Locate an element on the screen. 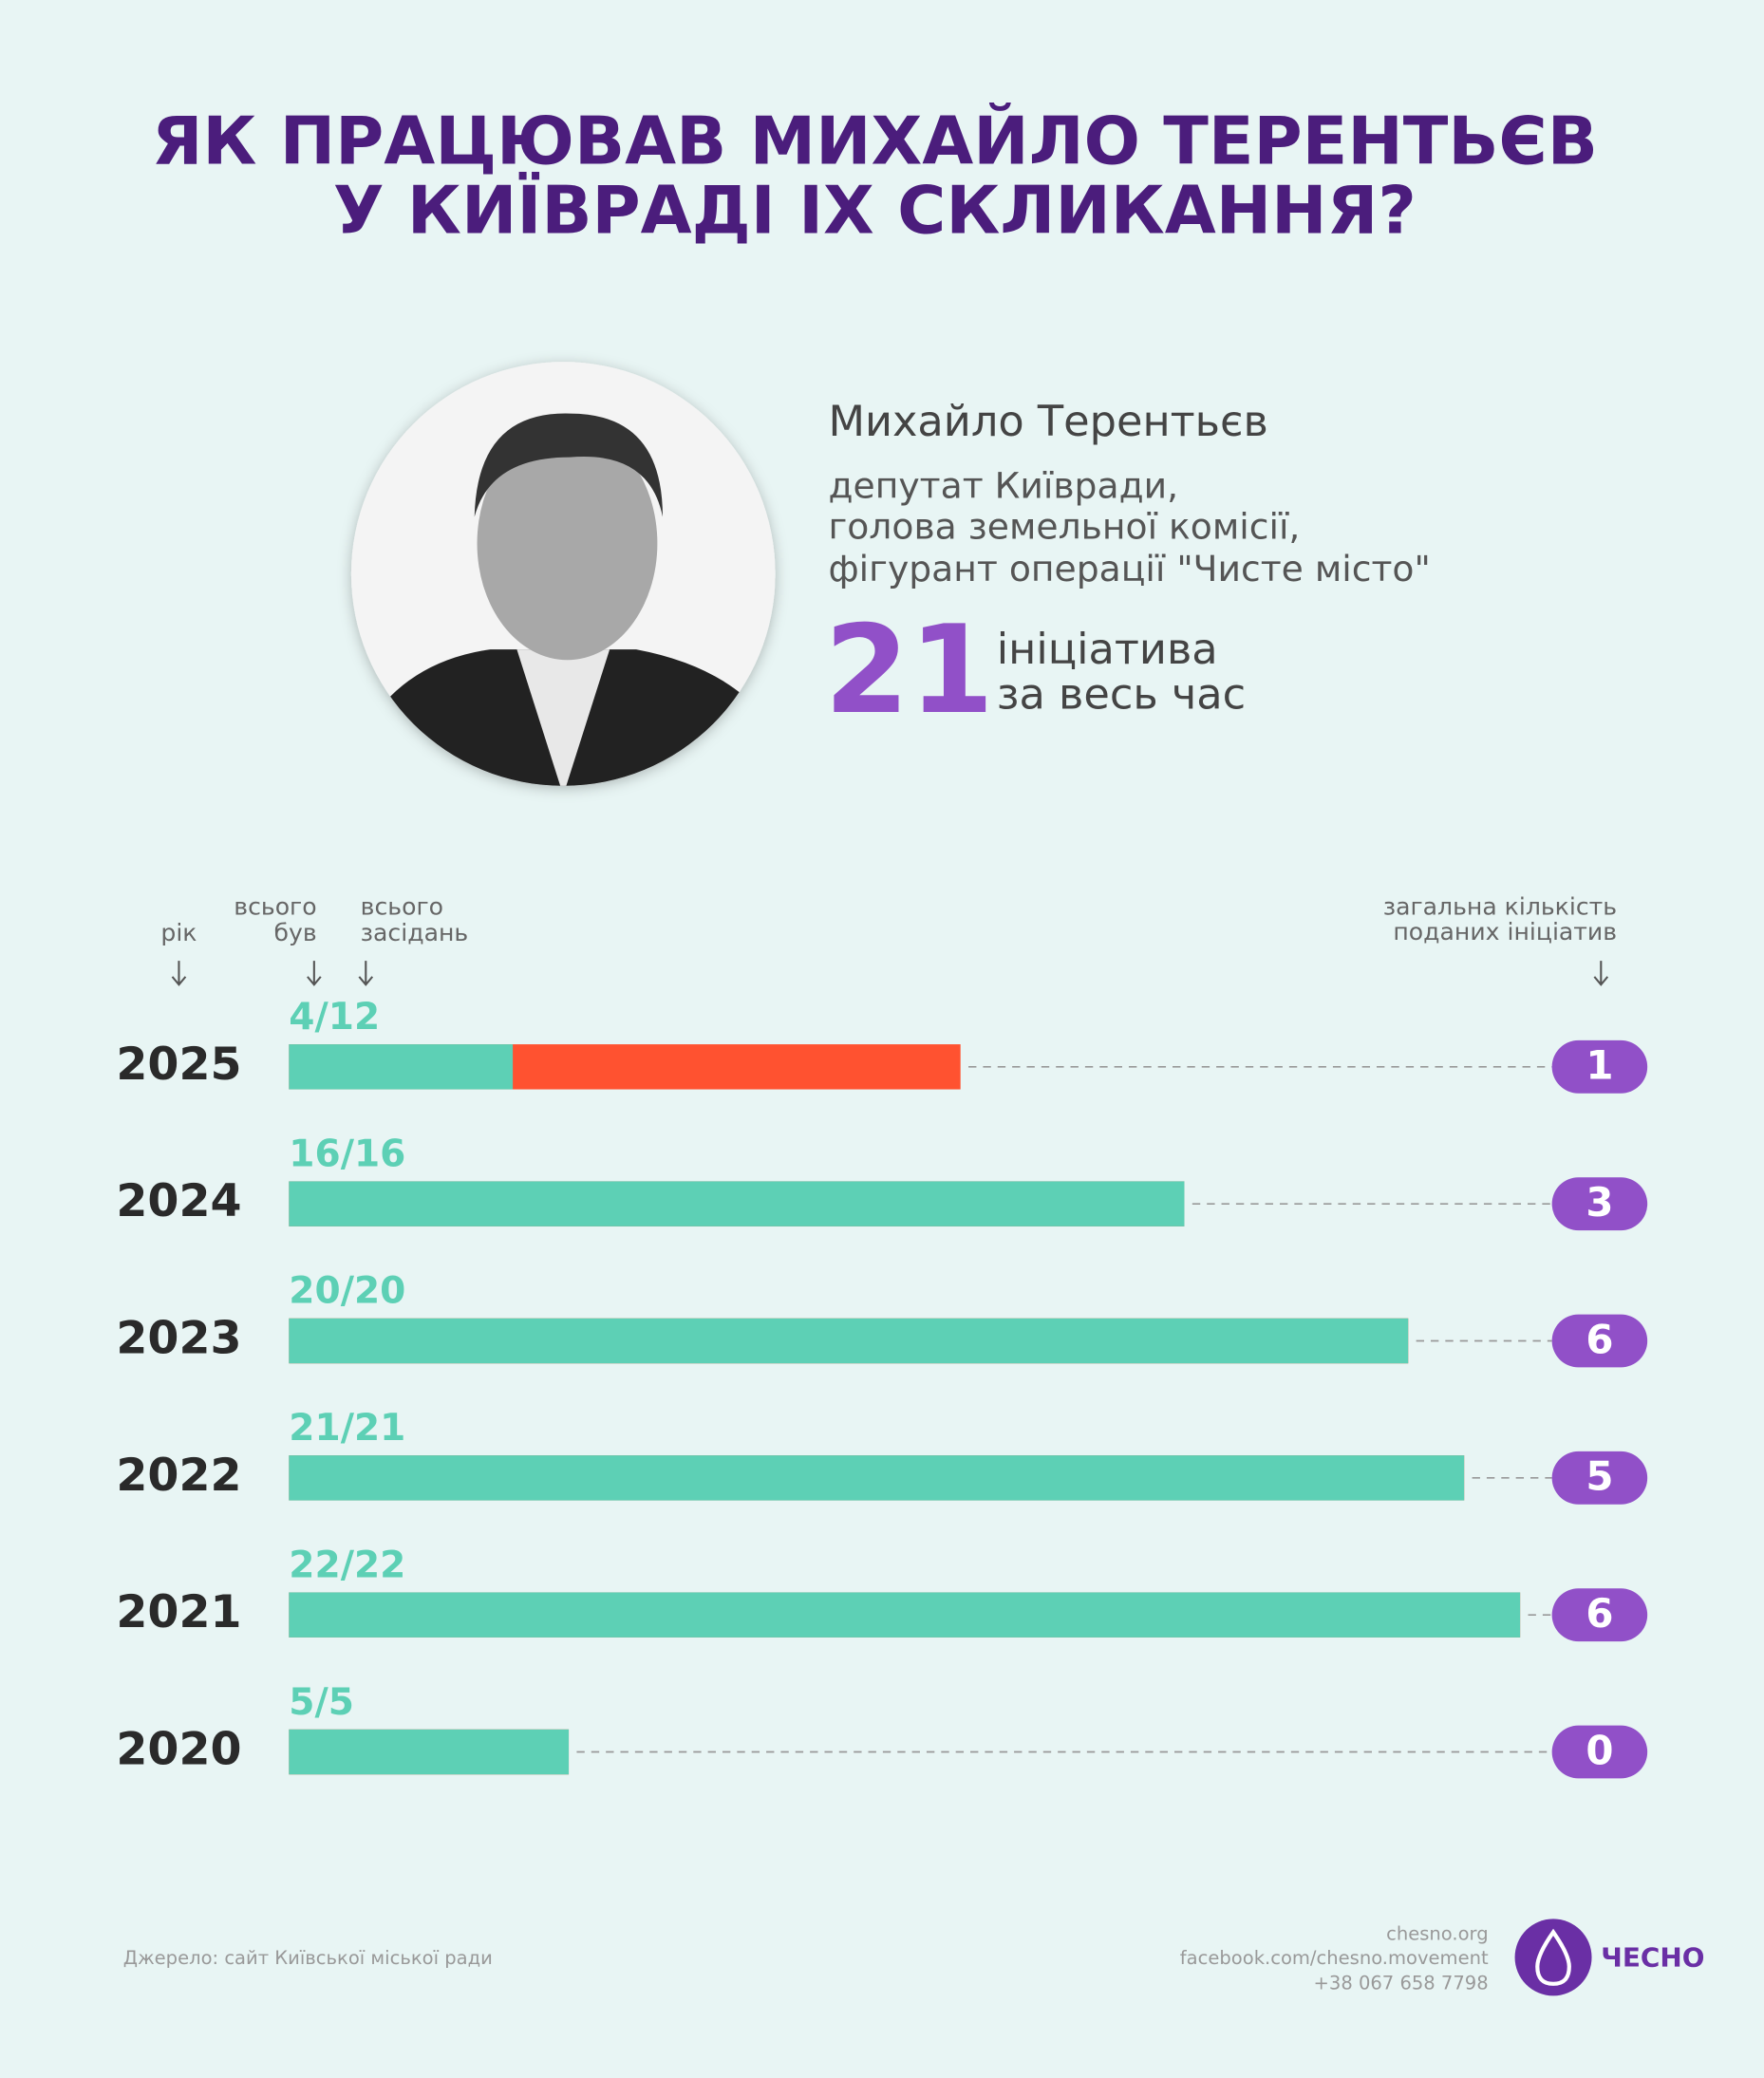 This screenshot has width=1764, height=2078. initiatives-label: 1 is located at coordinates (1600, 1066).